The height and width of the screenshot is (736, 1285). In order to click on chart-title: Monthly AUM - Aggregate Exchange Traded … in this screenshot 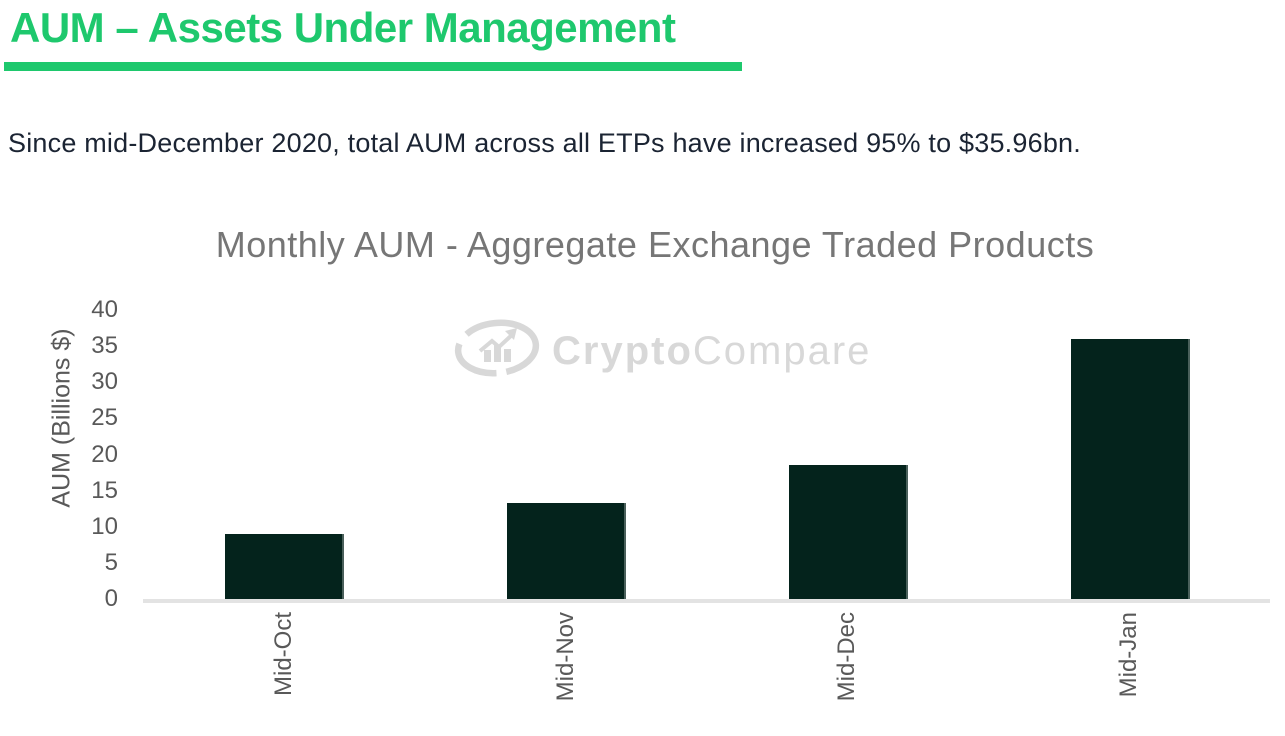, I will do `click(655, 244)`.